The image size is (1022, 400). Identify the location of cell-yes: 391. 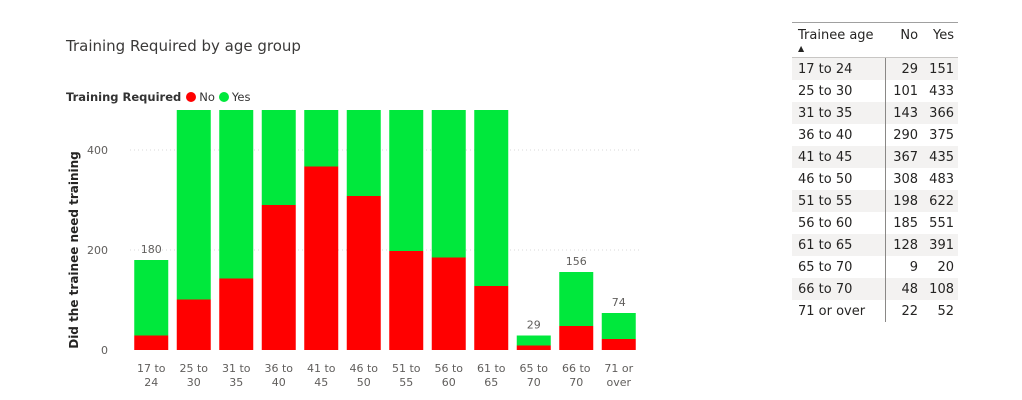
(940, 245).